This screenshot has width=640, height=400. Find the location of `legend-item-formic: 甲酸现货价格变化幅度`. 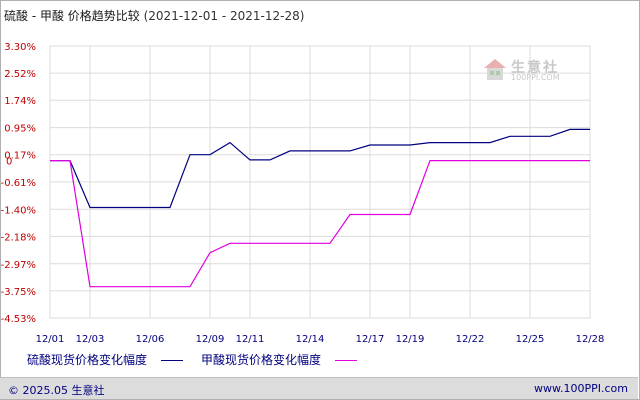

legend-item-formic: 甲酸现货价格变化幅度 is located at coordinates (279, 359).